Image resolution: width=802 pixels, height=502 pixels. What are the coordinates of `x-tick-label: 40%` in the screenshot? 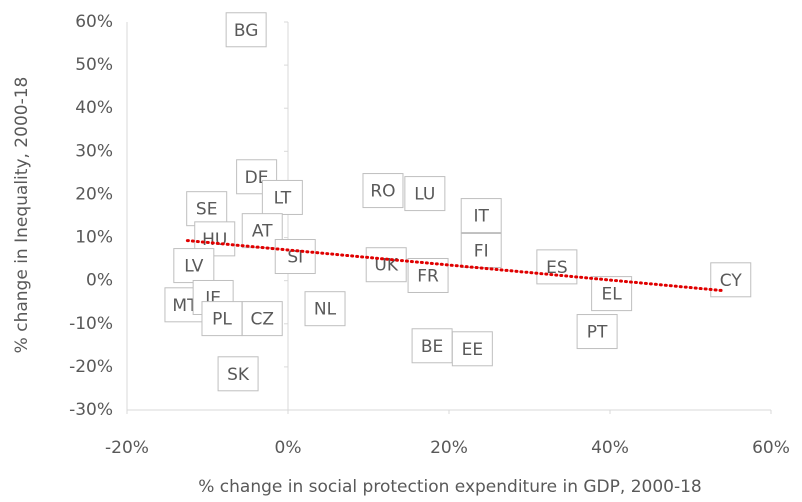 It's located at (610, 448).